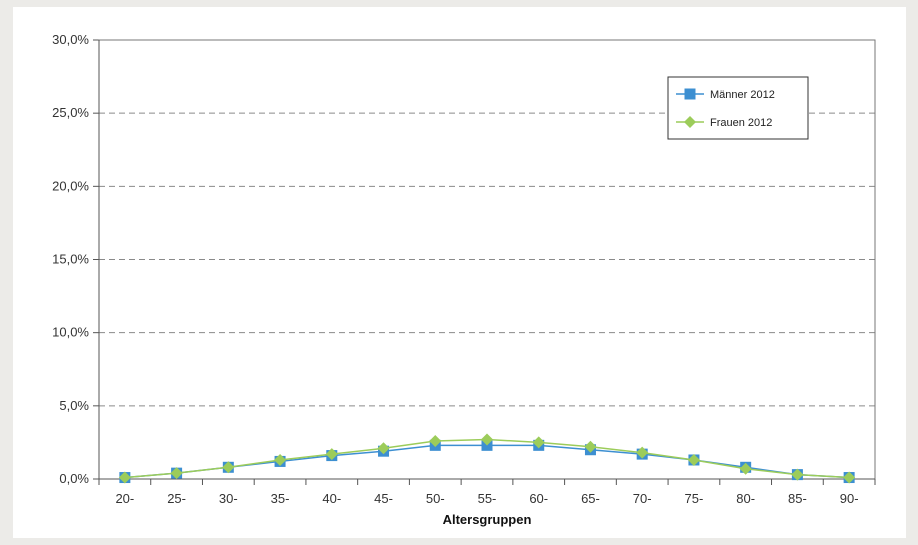 This screenshot has height=545, width=918. What do you see at coordinates (849, 498) in the screenshot?
I see `x-tick-label: 90-` at bounding box center [849, 498].